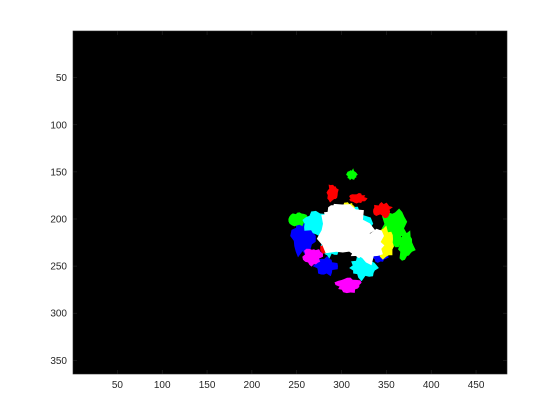 Image resolution: width=560 pixels, height=420 pixels. Describe the element at coordinates (341, 385) in the screenshot. I see `x-tick-label: 300` at that location.